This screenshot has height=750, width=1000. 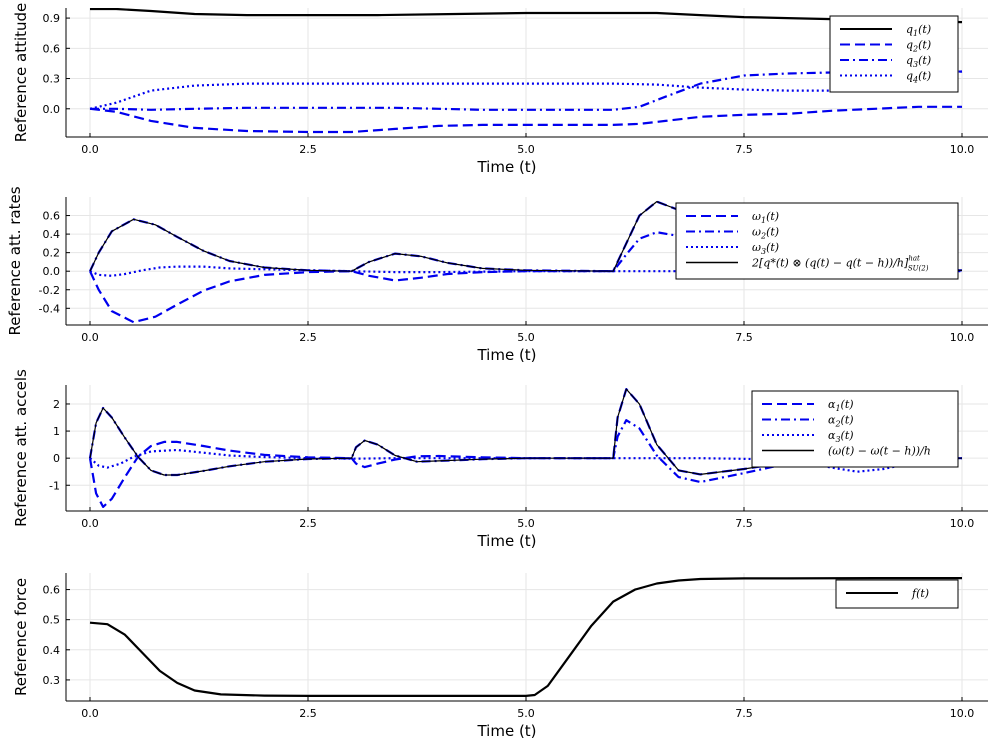 I want to click on legend-label: q1(t), so click(x=918, y=30).